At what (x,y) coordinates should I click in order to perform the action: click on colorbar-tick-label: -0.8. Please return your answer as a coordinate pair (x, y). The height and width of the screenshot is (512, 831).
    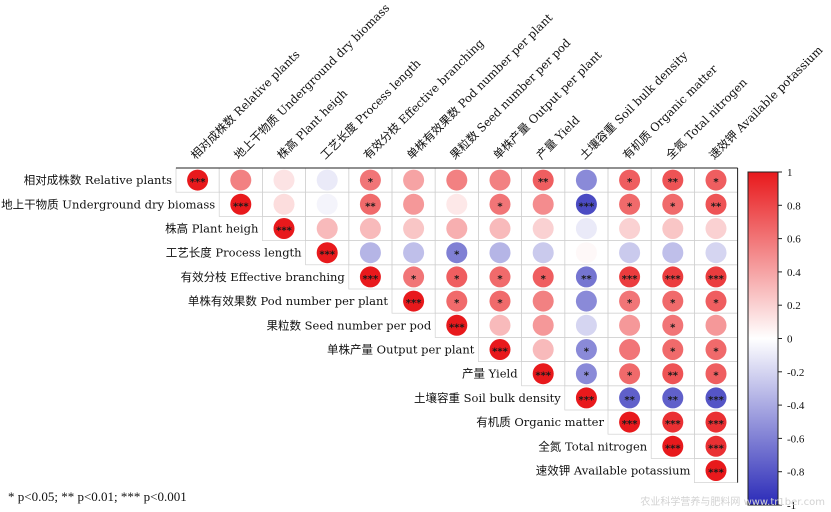
    Looking at the image, I should click on (796, 473).